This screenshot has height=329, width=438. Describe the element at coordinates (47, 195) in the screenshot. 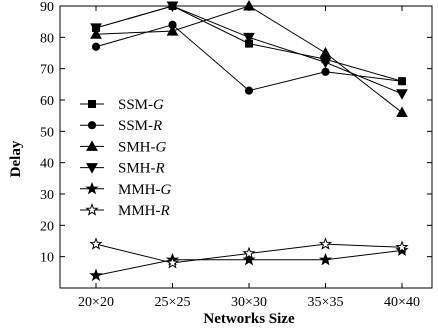

I see `y-tick-label: 30` at that location.